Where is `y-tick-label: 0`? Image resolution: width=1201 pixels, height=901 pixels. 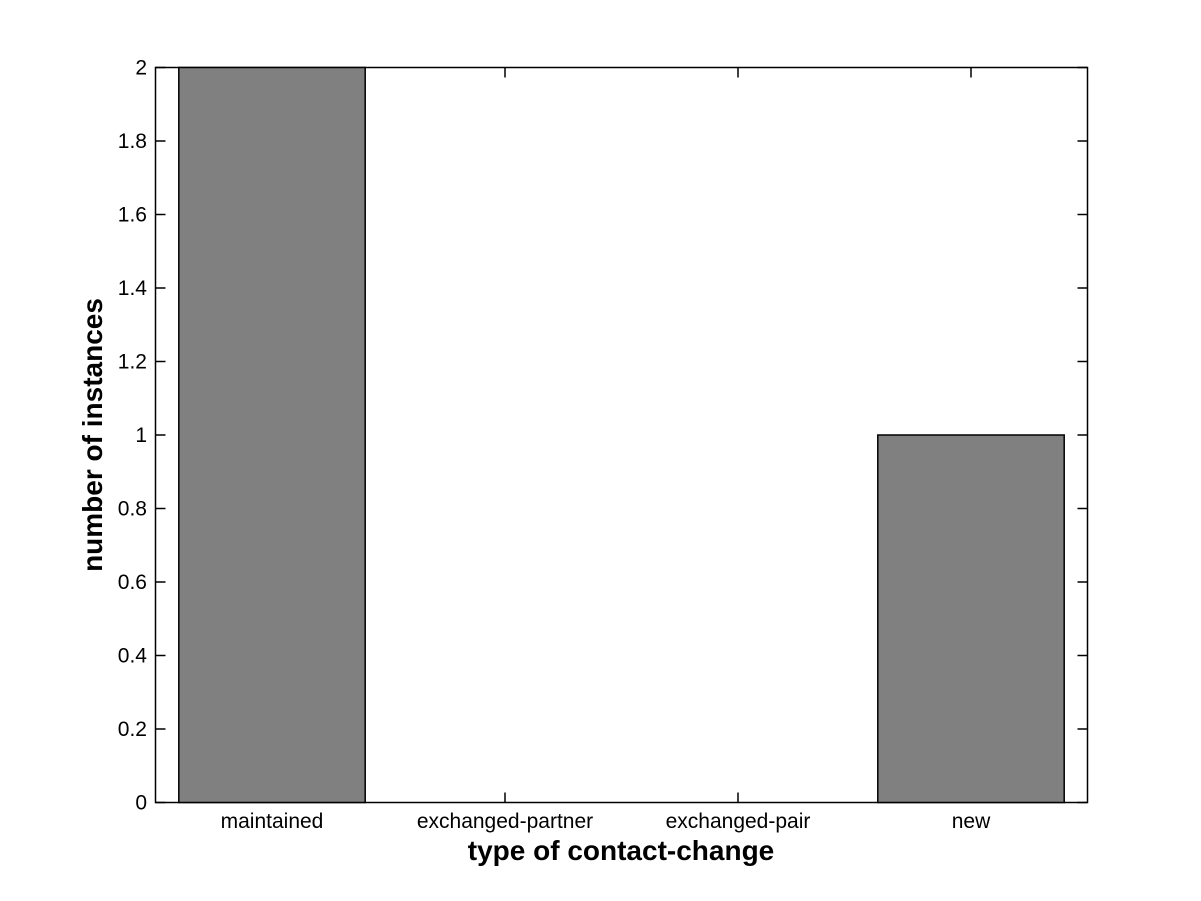 y-tick-label: 0 is located at coordinates (141, 803).